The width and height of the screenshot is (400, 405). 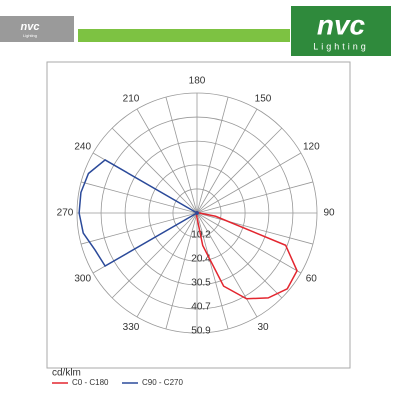 I want to click on small-logo-sub: Lighting, so click(x=30, y=35).